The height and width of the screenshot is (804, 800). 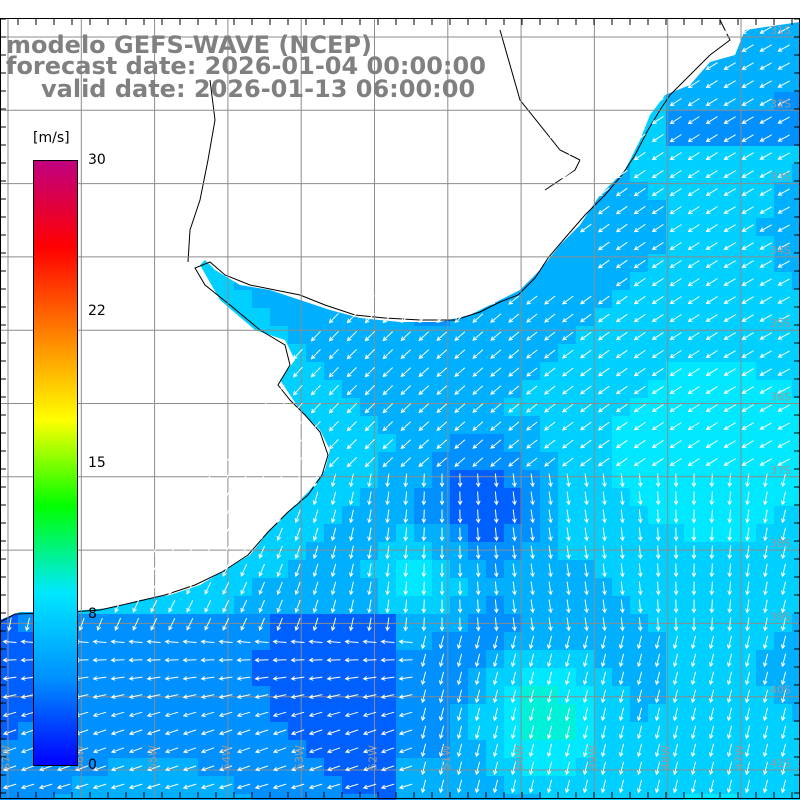 What do you see at coordinates (780, 103) in the screenshot?
I see `latitude-label: 32S` at bounding box center [780, 103].